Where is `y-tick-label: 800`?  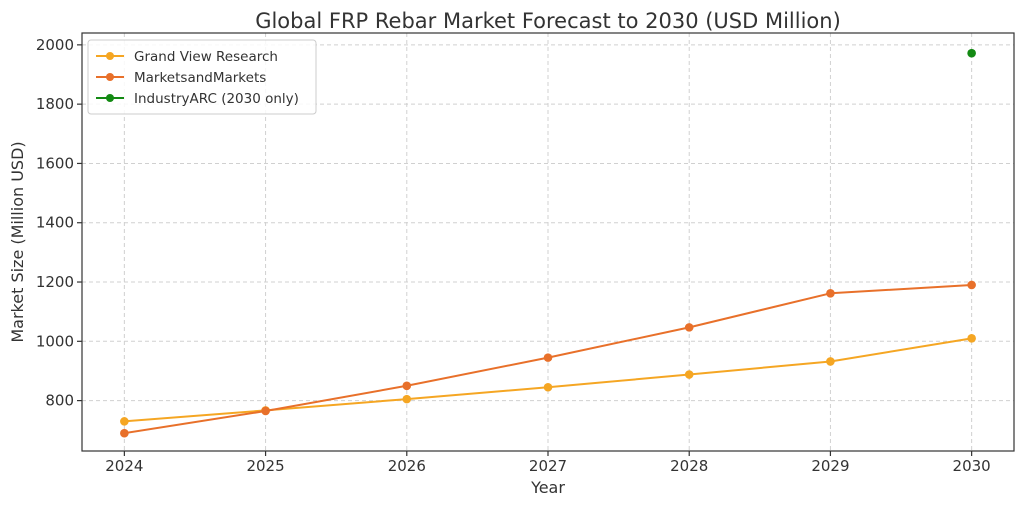
y-tick-label: 800 is located at coordinates (59, 401).